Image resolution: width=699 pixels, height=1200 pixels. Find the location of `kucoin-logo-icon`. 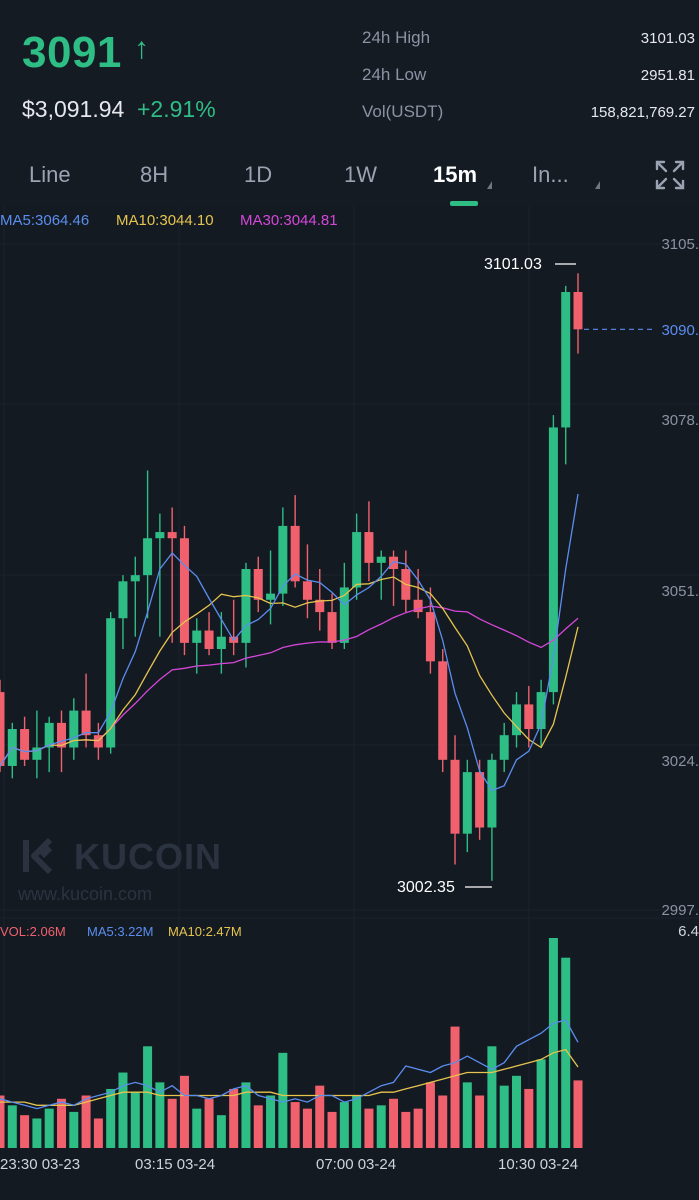

kucoin-logo-icon is located at coordinates (38, 856).